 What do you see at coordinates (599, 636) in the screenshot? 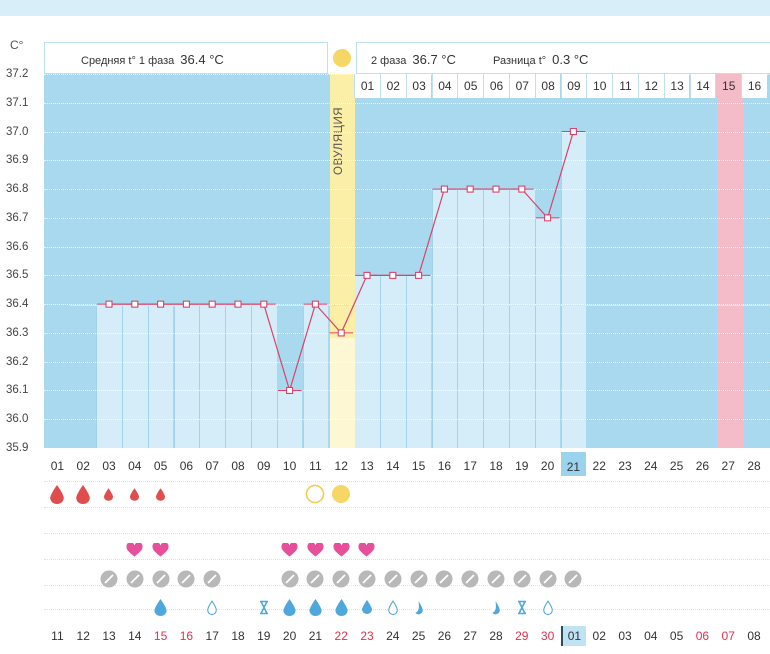
I see `calendar-day-label: 02` at bounding box center [599, 636].